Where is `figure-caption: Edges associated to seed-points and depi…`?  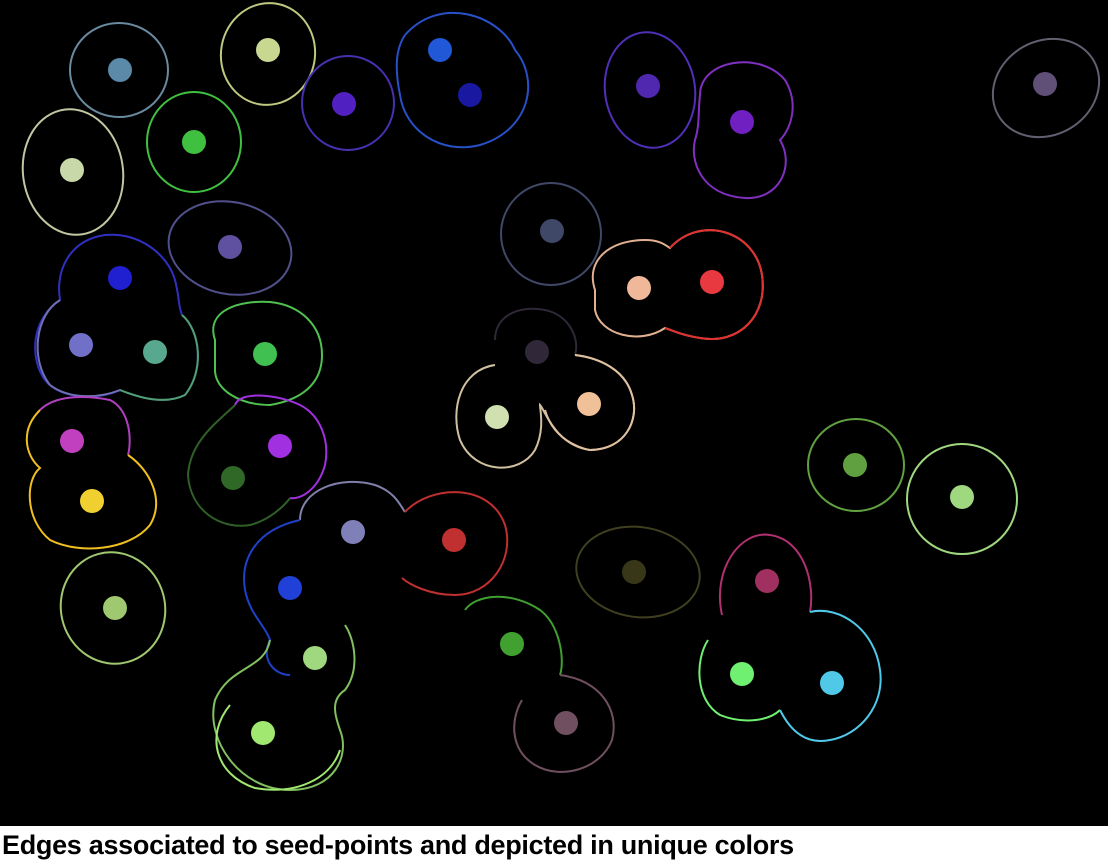 figure-caption: Edges associated to seed-points and depi… is located at coordinates (398, 845).